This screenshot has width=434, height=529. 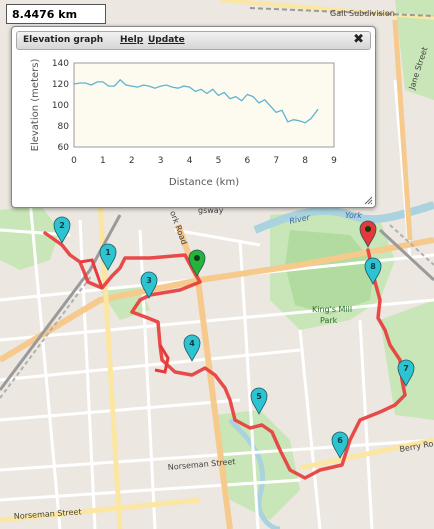 I want to click on route-loop, so click(x=91, y=273).